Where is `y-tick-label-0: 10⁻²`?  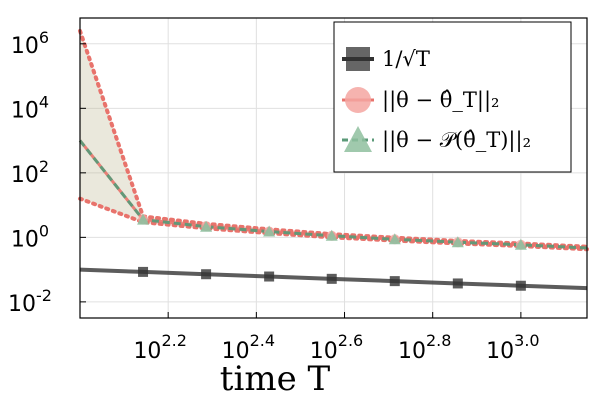
y-tick-label-0: 10⁻² is located at coordinates (30, 301).